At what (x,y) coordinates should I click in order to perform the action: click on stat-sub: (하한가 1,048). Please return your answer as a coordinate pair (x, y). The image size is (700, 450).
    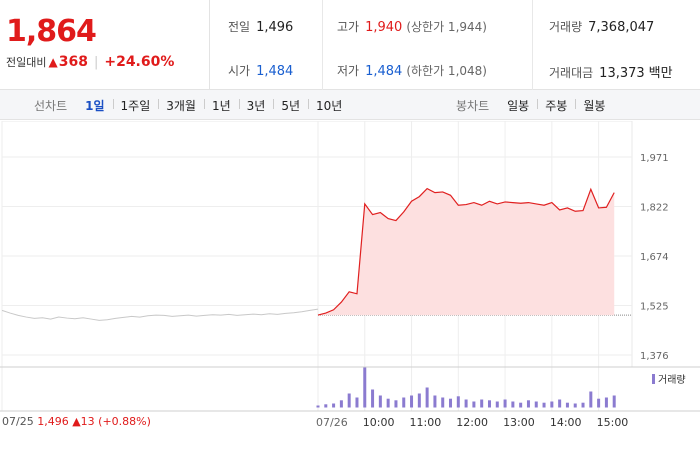
    Looking at the image, I should click on (446, 71).